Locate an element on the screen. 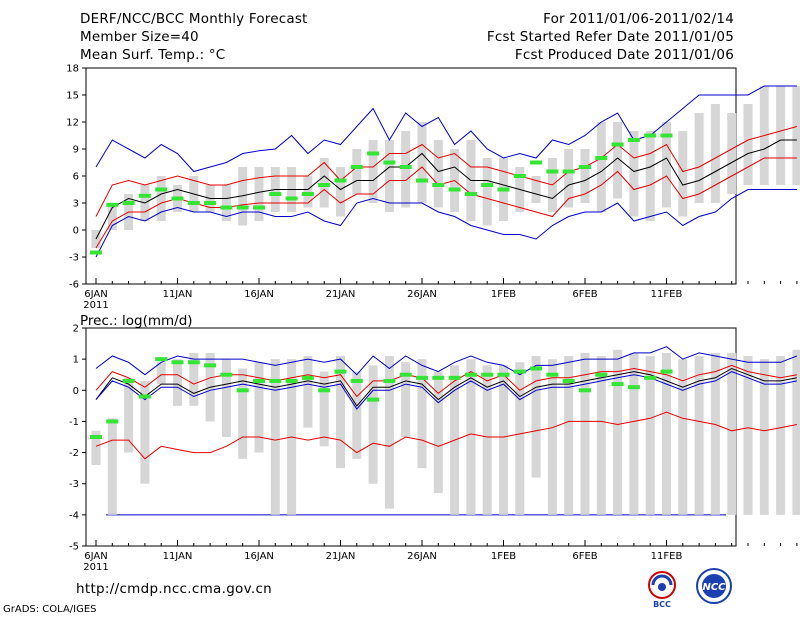  temperature-y-tick-label: 18 is located at coordinates (72, 69).